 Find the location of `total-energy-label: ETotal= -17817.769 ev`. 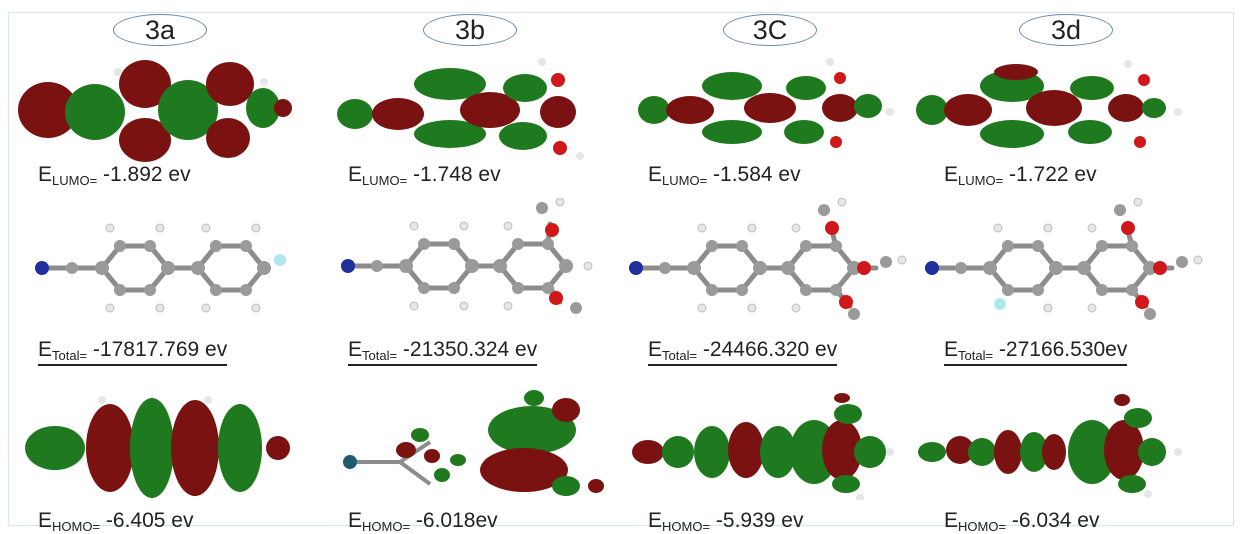

total-energy-label: ETotal= -17817.769 ev is located at coordinates (133, 352).